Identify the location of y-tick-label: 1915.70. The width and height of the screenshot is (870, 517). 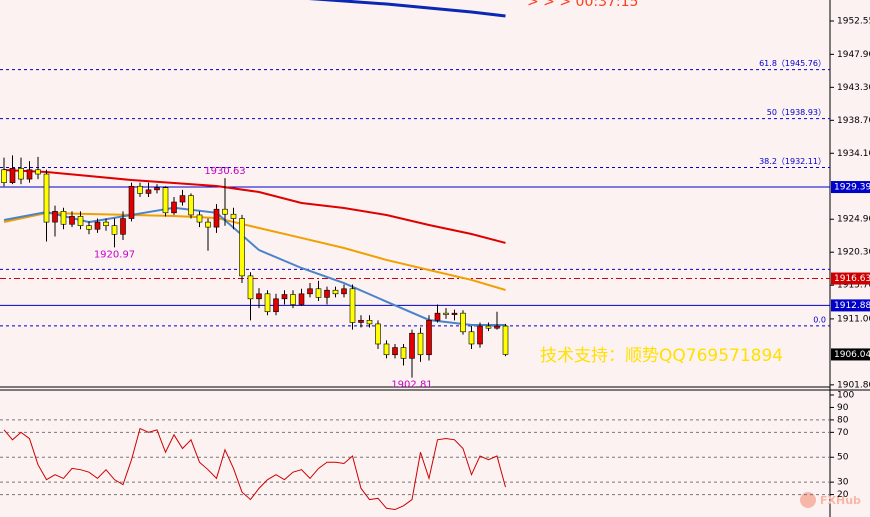
(853, 286).